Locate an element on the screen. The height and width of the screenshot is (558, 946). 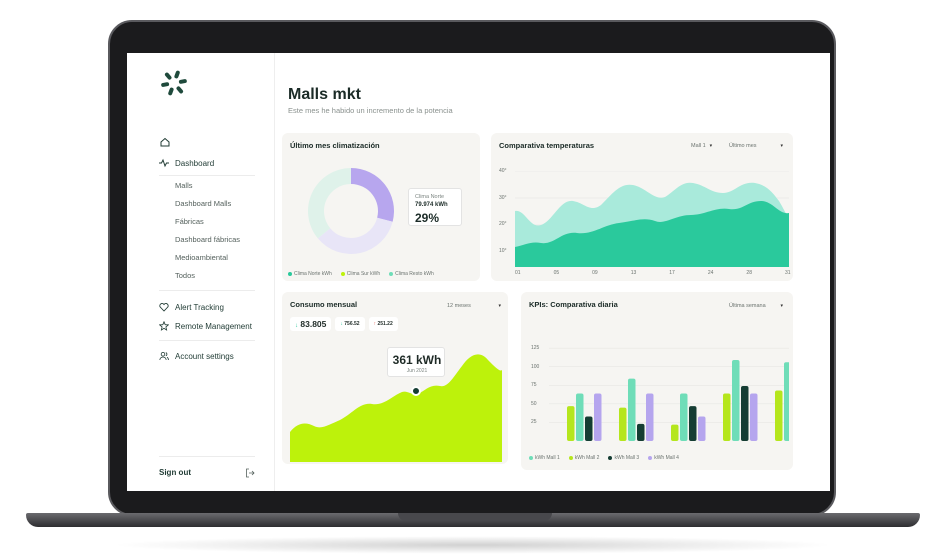
consumo-tooltip: 361 kWh Jun 2021 is located at coordinates (416, 362).